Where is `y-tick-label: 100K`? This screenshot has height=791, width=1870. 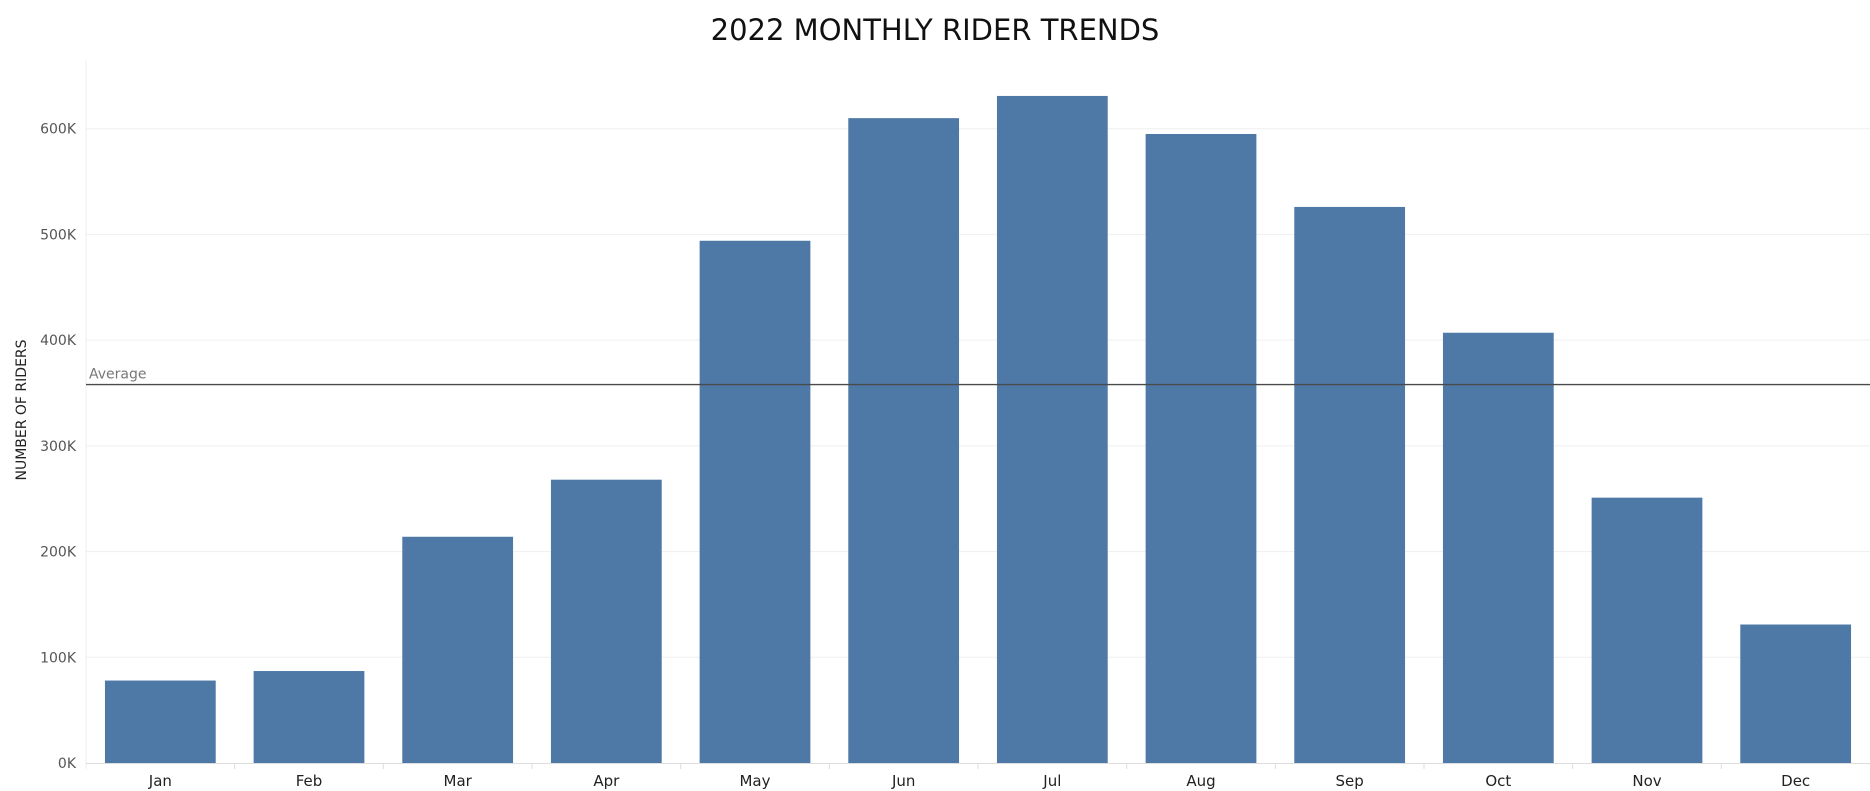
y-tick-label: 100K is located at coordinates (58, 658).